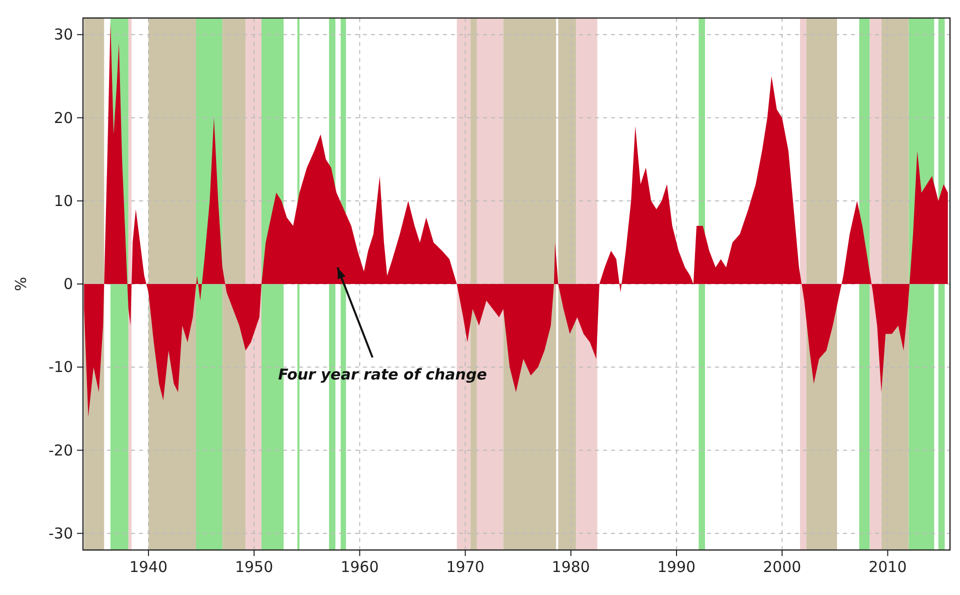  Describe the element at coordinates (60, 367) in the screenshot. I see `y-tick-label: -10` at that location.